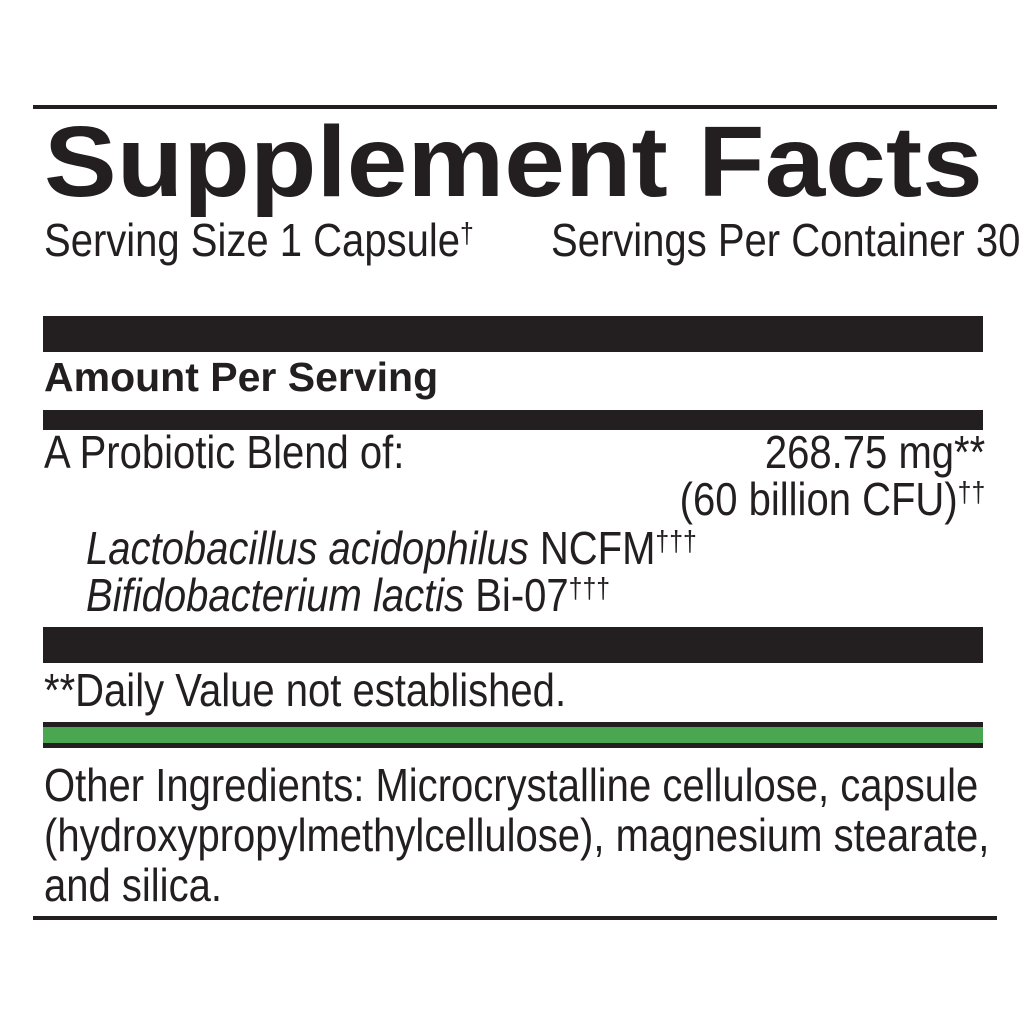  Describe the element at coordinates (874, 452) in the screenshot. I see `blend-amount-text: 268.75 mg**` at that location.